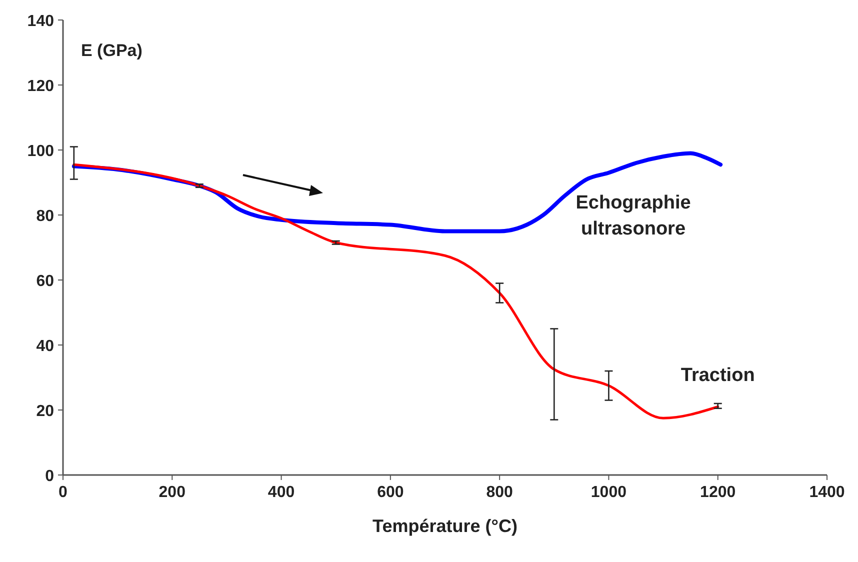  Describe the element at coordinates (281, 492) in the screenshot. I see `x-tick-label: 400` at that location.